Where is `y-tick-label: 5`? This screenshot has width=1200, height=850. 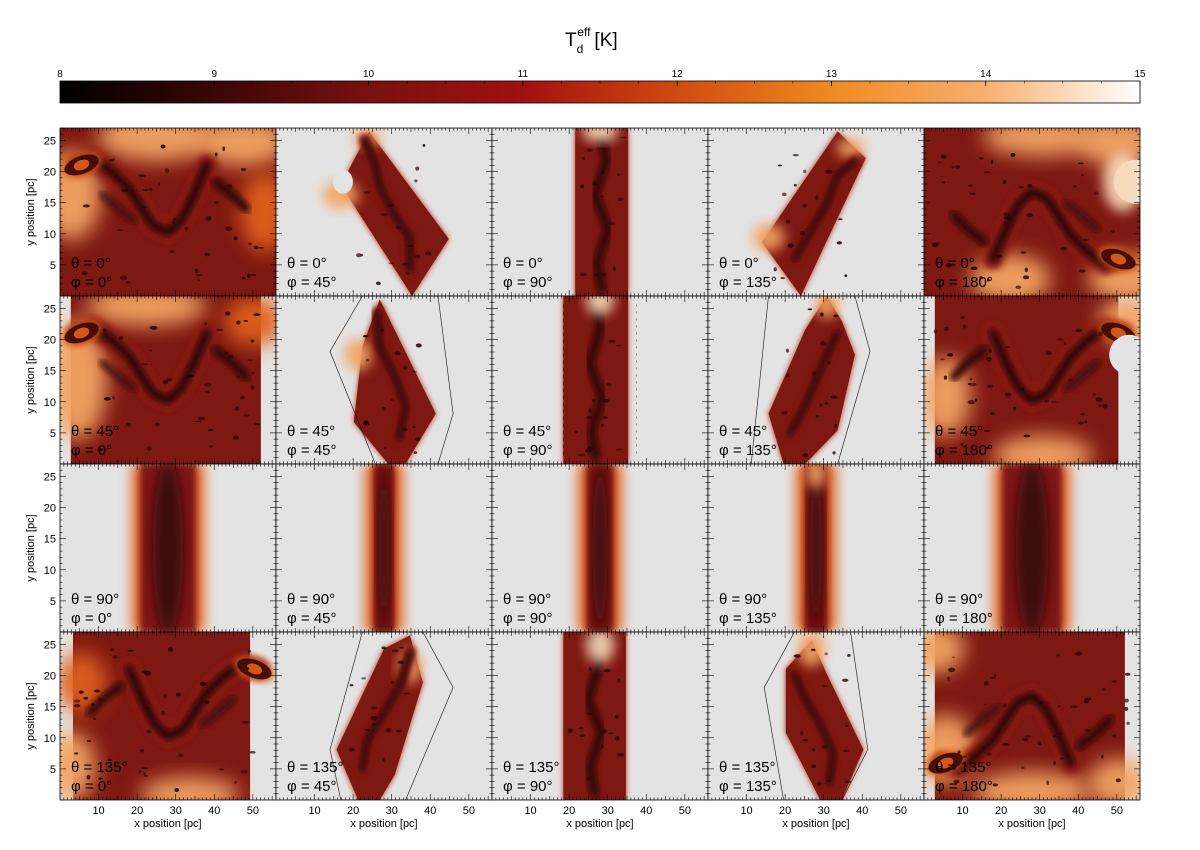
y-tick-label: 5 is located at coordinates (53, 770).